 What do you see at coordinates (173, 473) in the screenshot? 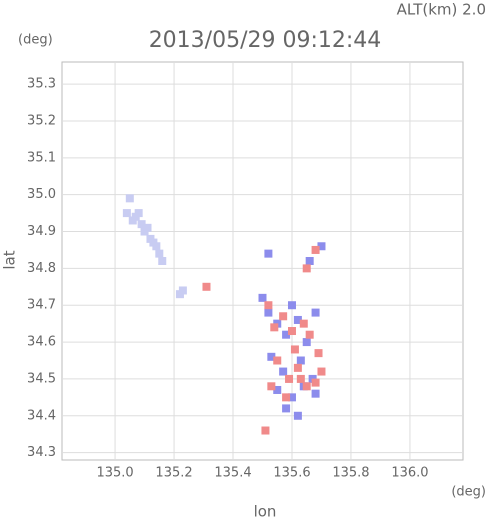
I see `x-tick-label: 135.2` at bounding box center [173, 473].